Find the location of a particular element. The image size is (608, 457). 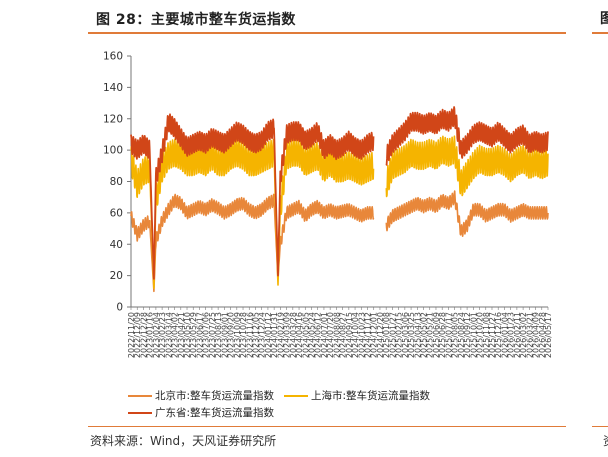

legend-item-guangdong: 广东省:整车货运流量指数 is located at coordinates (201, 412).